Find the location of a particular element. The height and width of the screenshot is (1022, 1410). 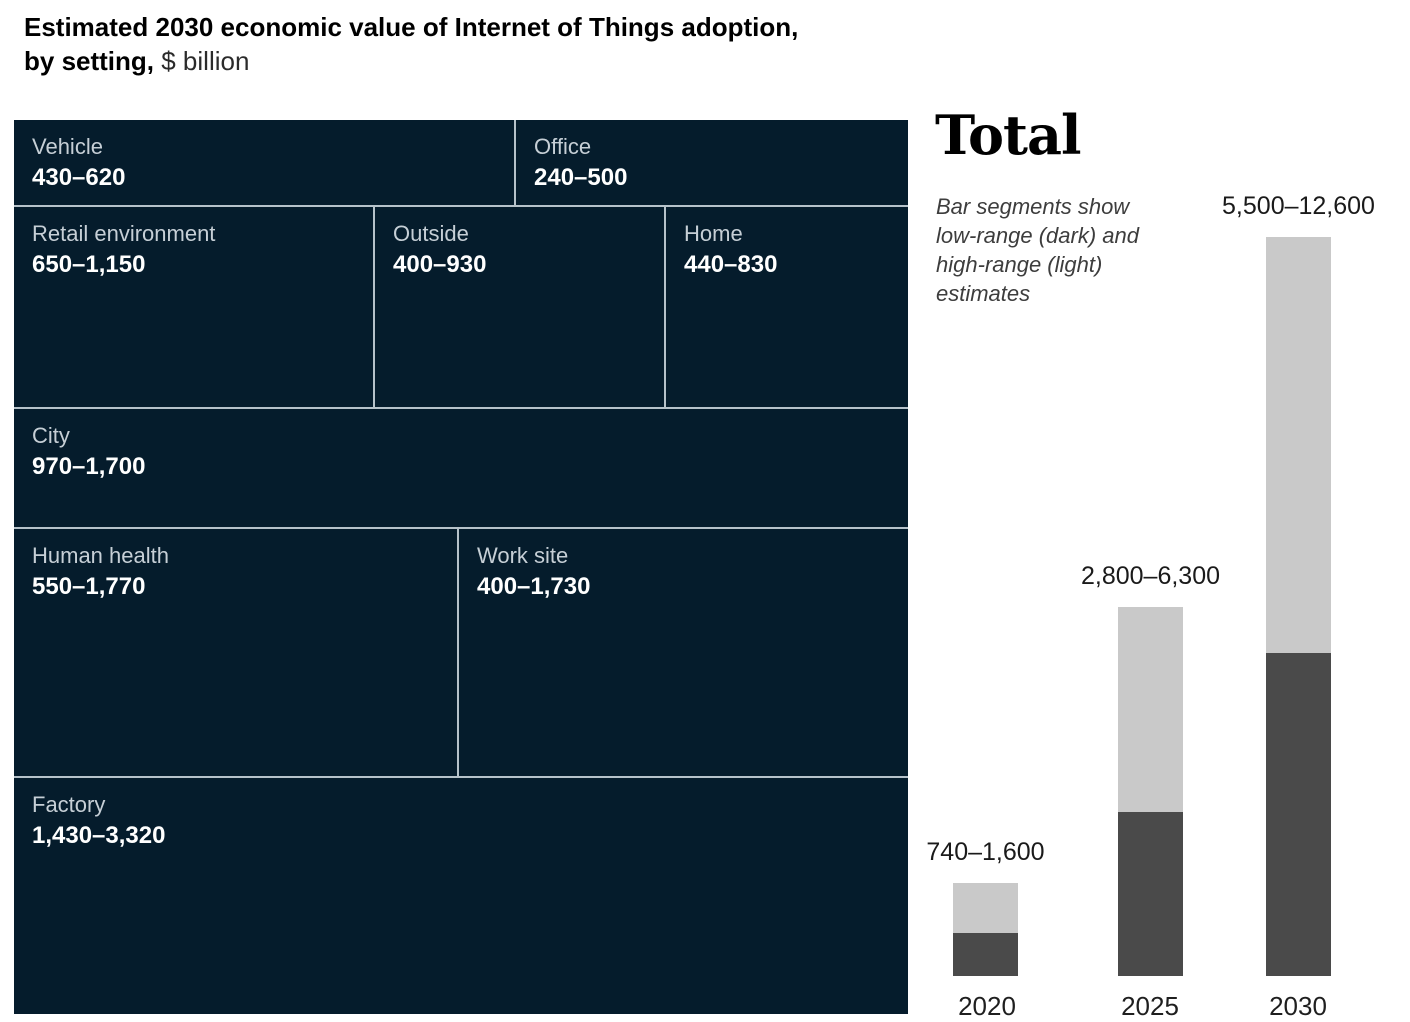

cell-label: City is located at coordinates (51, 435).